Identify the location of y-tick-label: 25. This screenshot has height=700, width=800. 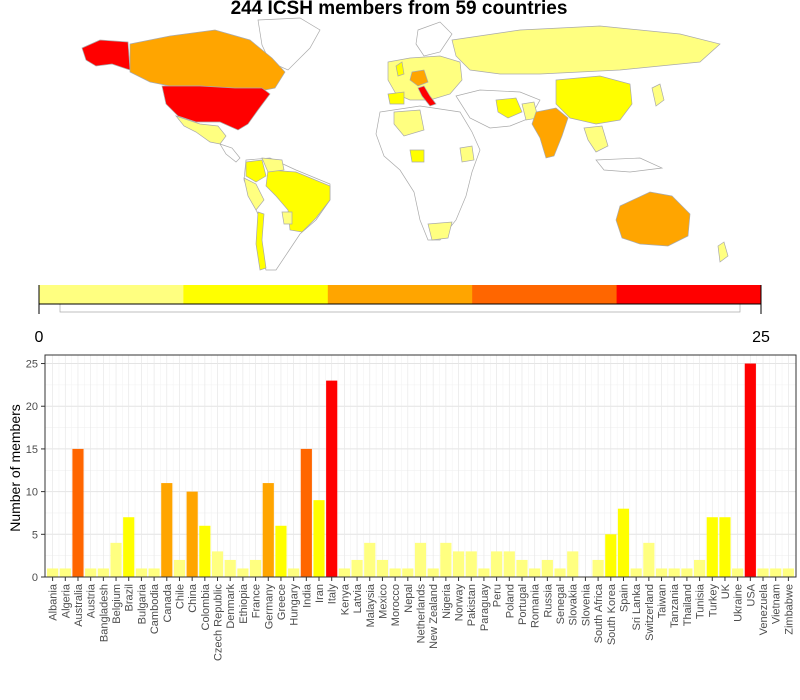
(32, 365).